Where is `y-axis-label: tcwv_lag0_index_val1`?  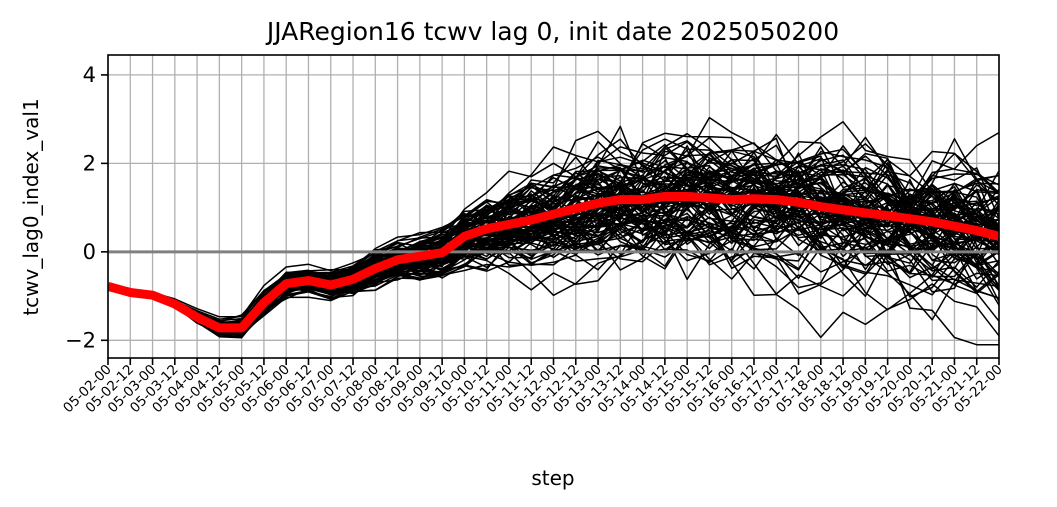 y-axis-label: tcwv_lag0_index_val1 is located at coordinates (31, 206).